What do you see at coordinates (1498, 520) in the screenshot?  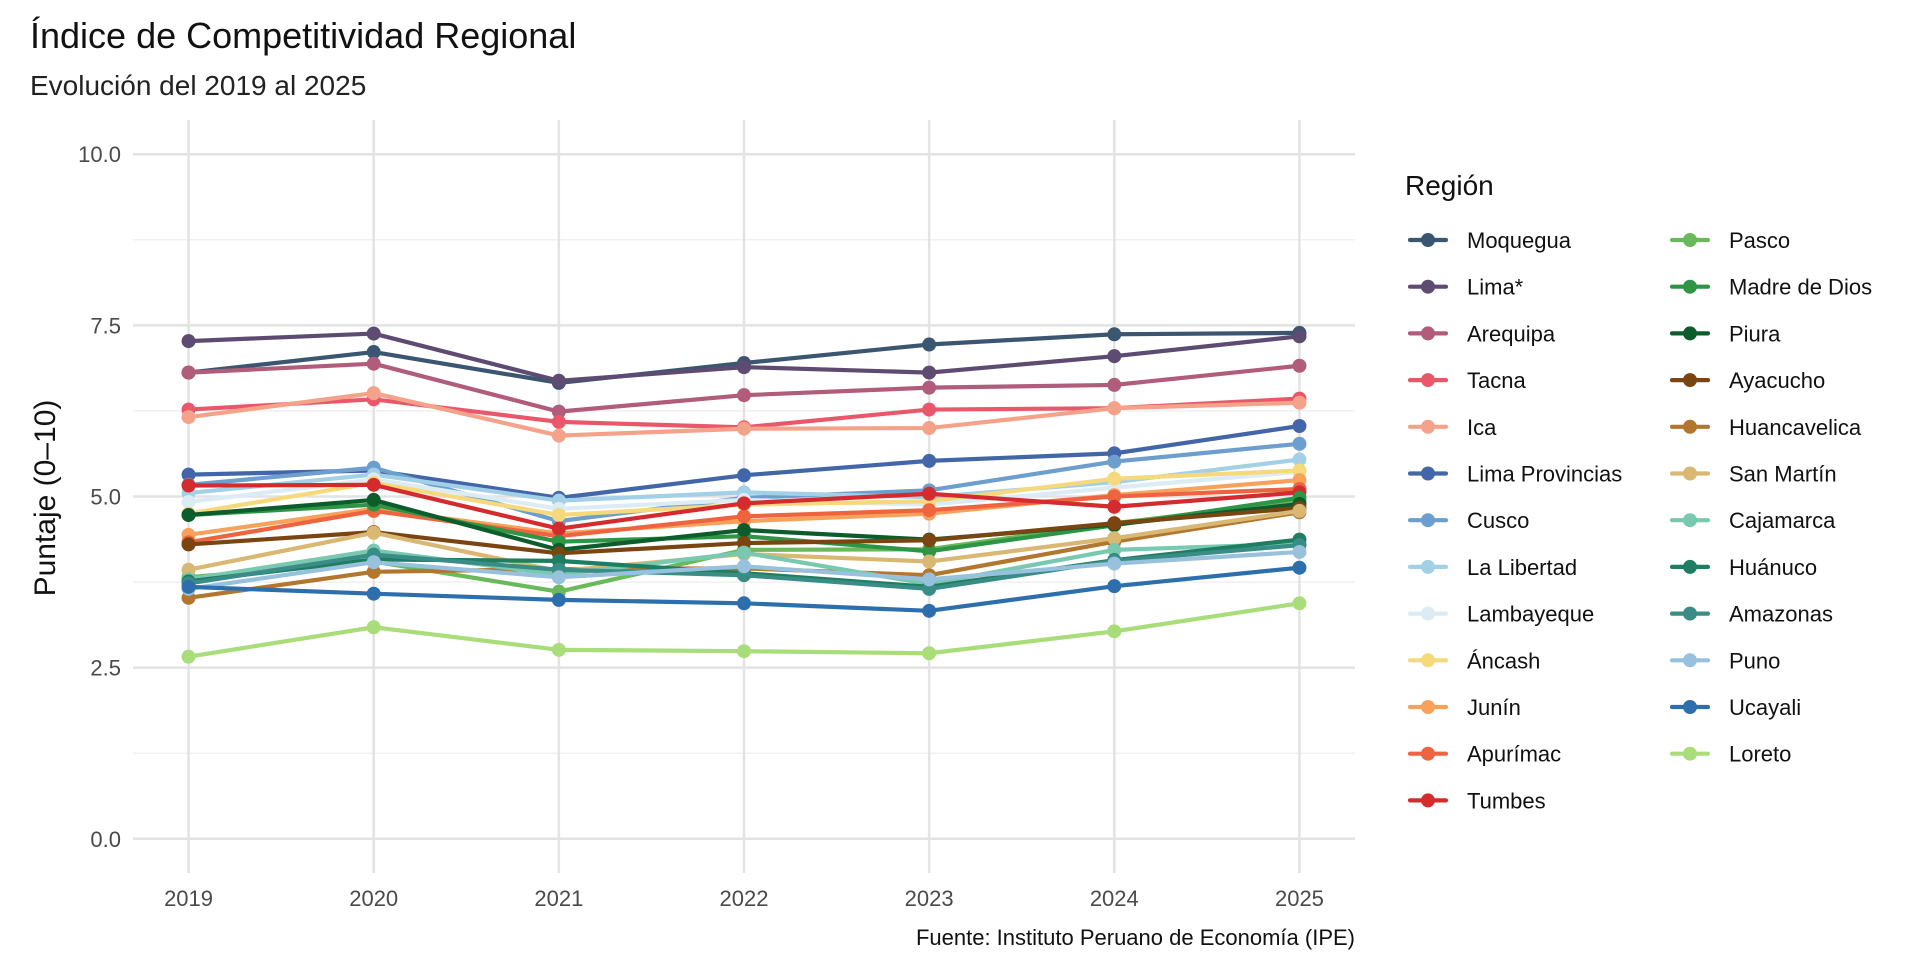 I see `legend-label: Cusco` at bounding box center [1498, 520].